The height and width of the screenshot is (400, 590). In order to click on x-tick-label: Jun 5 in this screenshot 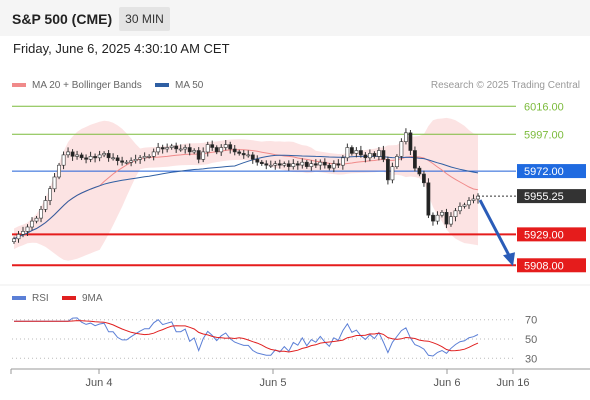, I will do `click(273, 383)`.